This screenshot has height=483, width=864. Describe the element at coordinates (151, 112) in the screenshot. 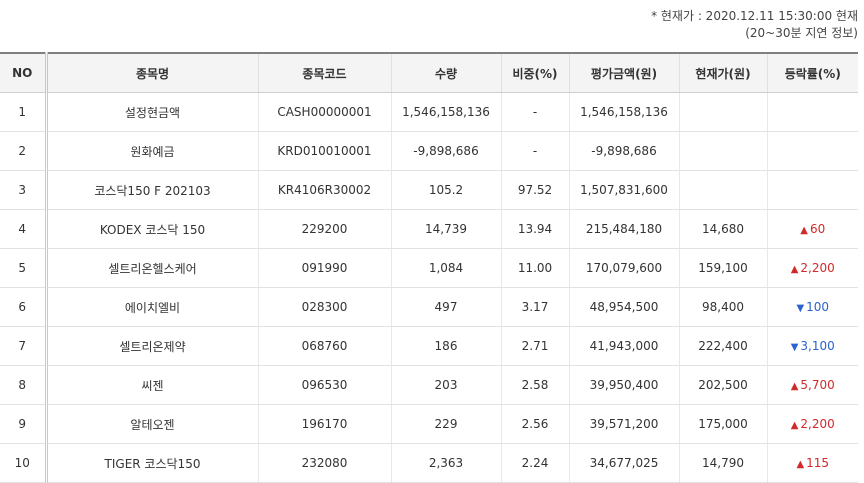

I see `cell-name: 설정현금액` at that location.